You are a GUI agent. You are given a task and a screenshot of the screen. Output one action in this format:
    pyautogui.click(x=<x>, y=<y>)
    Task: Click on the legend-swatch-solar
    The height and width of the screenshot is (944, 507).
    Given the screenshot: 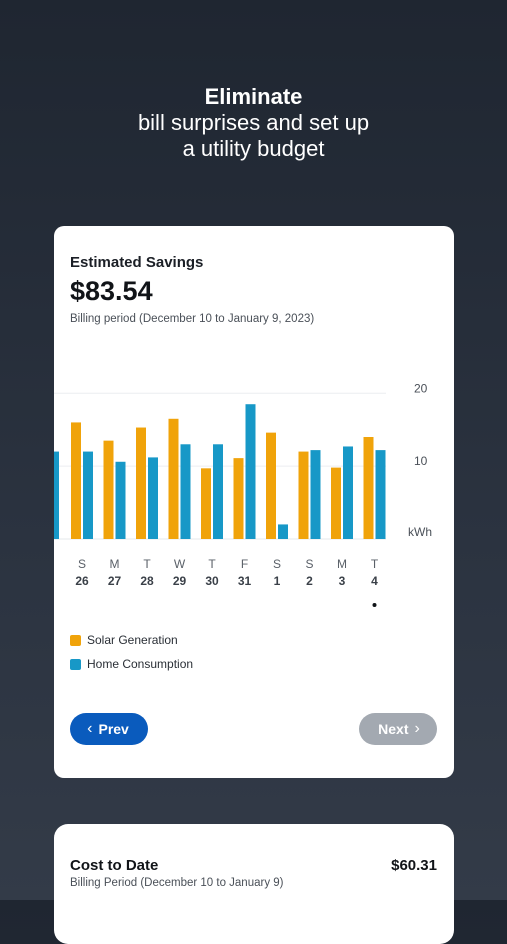 What is the action you would take?
    pyautogui.click(x=75, y=640)
    